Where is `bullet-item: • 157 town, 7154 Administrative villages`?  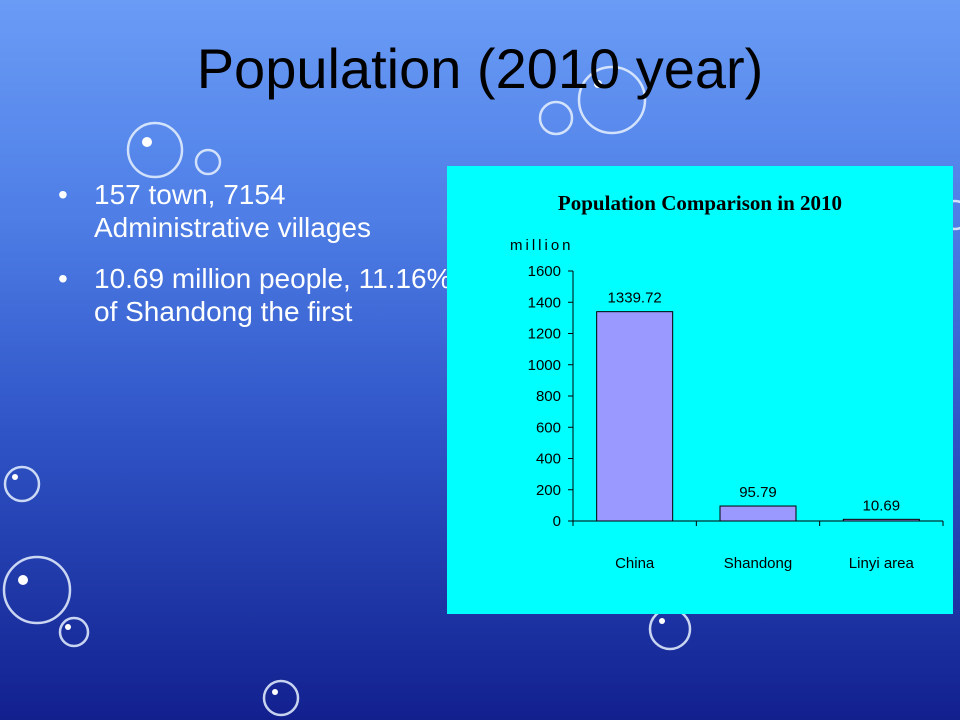 bullet-item: • 157 town, 7154 Administrative villages is located at coordinates (258, 211).